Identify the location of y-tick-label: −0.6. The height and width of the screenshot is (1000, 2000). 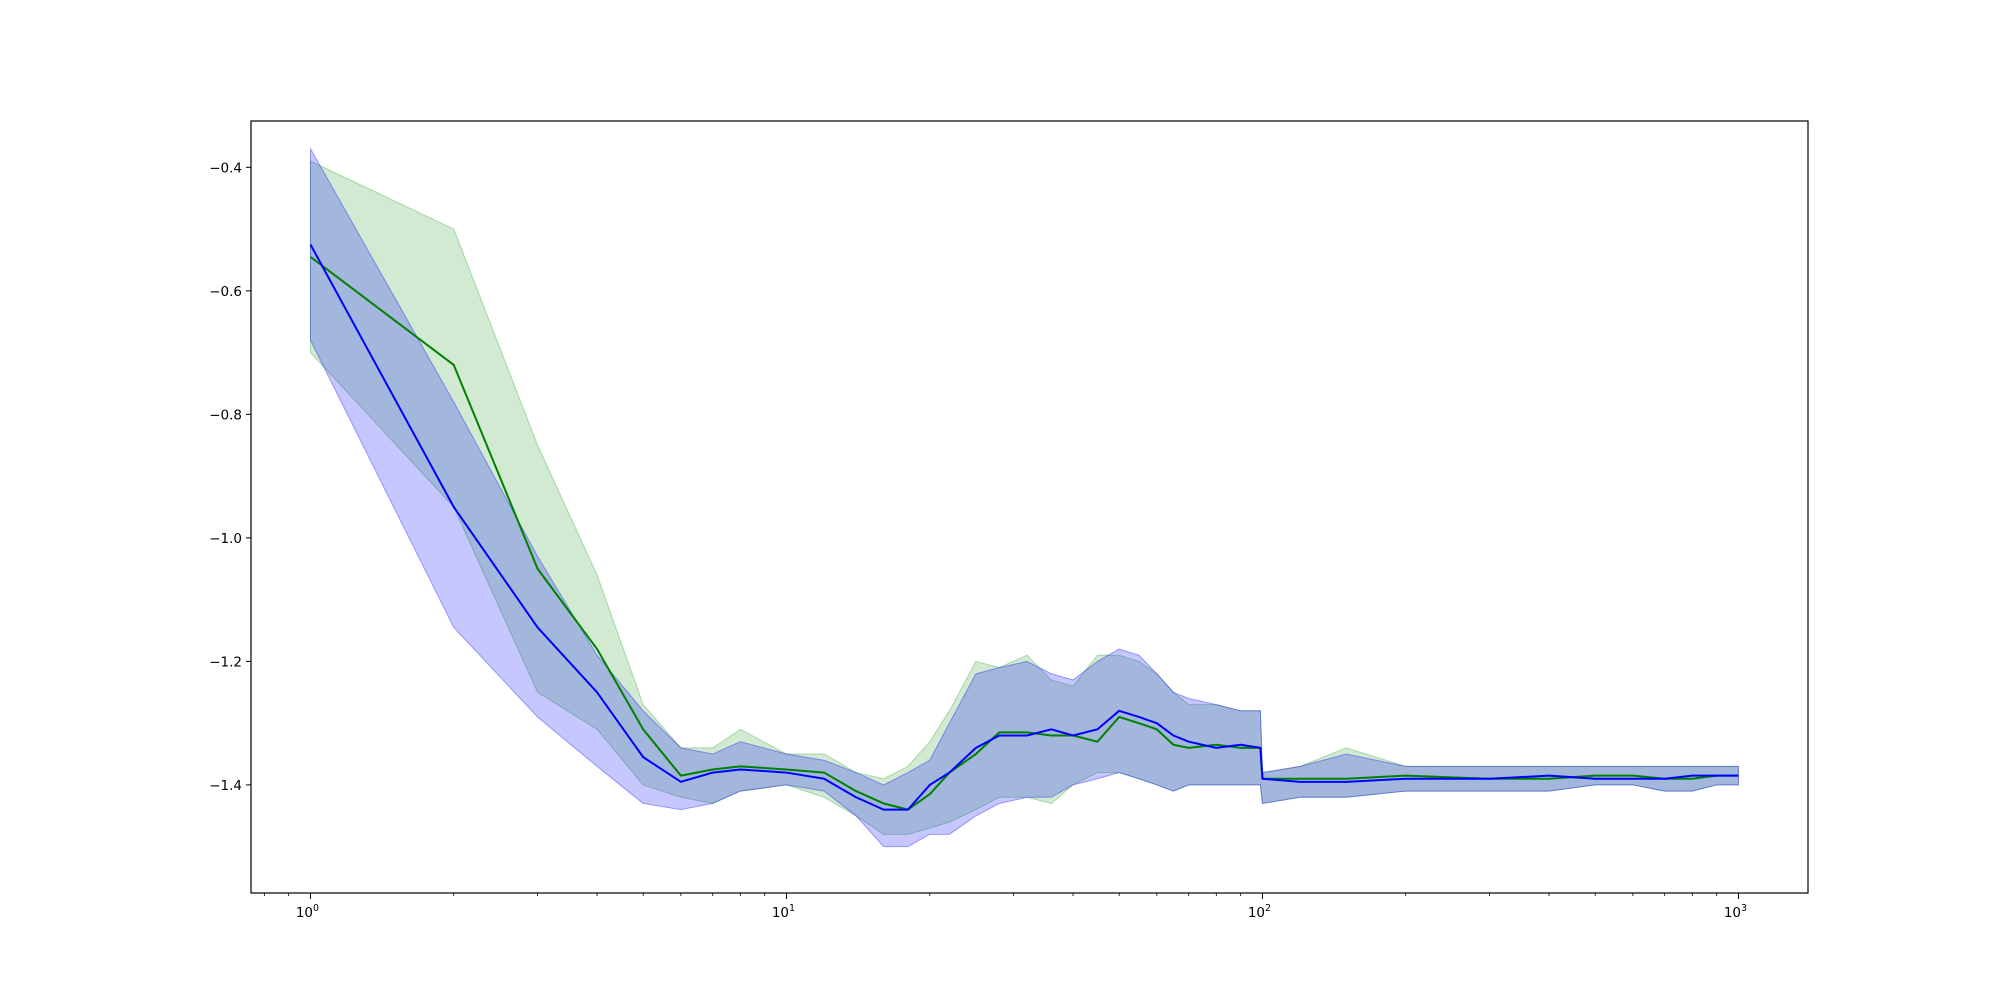
(225, 292).